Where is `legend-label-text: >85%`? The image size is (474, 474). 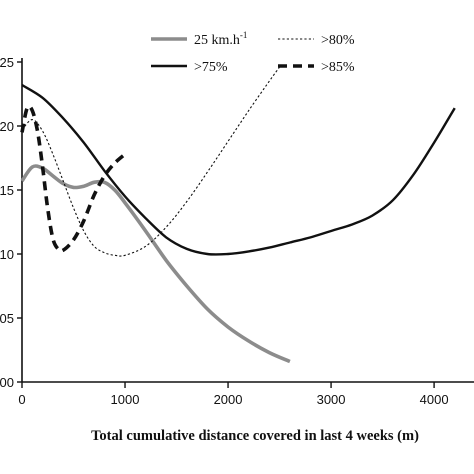 legend-label-text: >85% is located at coordinates (338, 67).